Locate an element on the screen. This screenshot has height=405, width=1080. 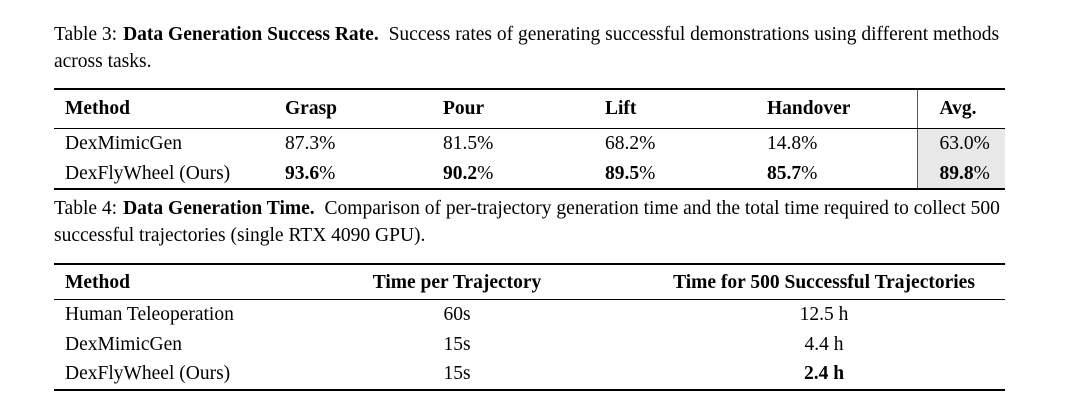
cell-avg-highlighted: 89.8% is located at coordinates (960, 173).